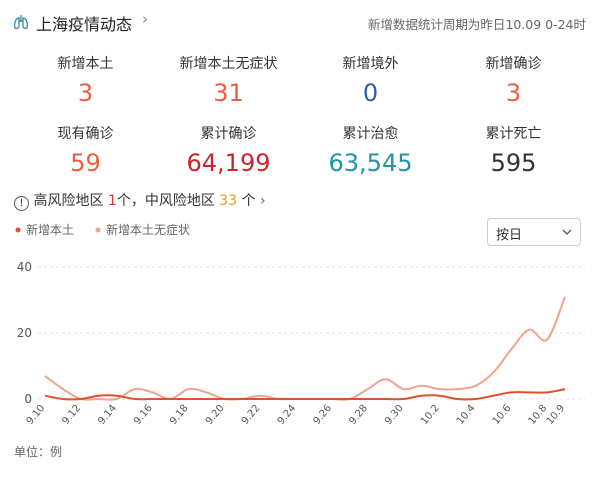 The width and height of the screenshot is (600, 479). Describe the element at coordinates (21, 22) in the screenshot. I see `lungs-icon` at that location.